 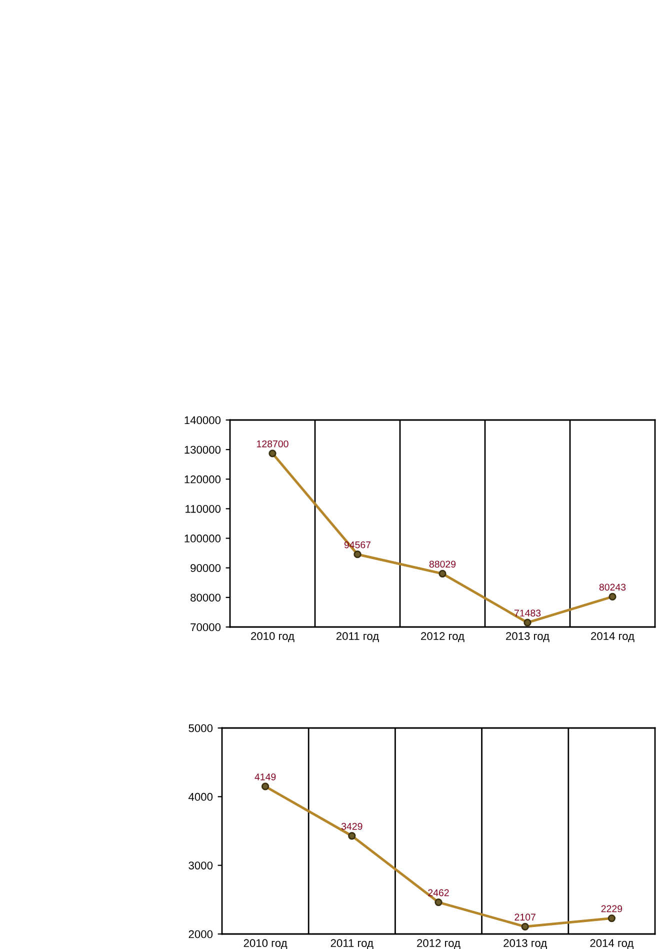 What do you see at coordinates (205, 568) in the screenshot?
I see `y-tick-label: 90000` at bounding box center [205, 568].